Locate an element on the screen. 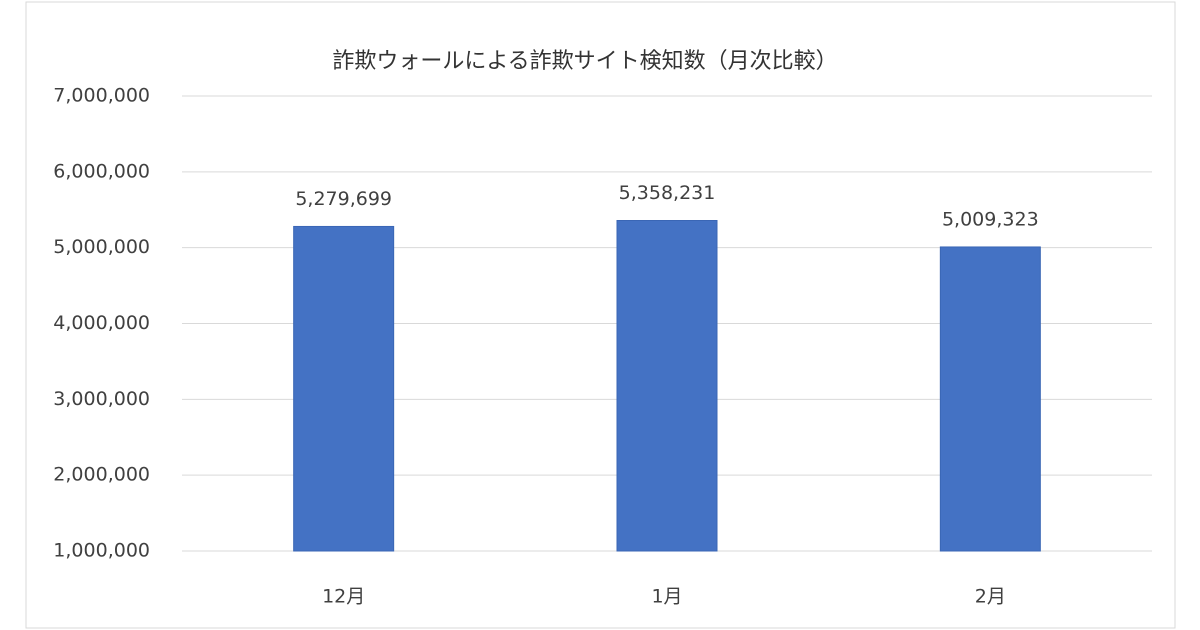 The width and height of the screenshot is (1200, 630). chart-title: 詐欺ウォールによる詐欺サイト検知数（月次比較） is located at coordinates (584, 61).